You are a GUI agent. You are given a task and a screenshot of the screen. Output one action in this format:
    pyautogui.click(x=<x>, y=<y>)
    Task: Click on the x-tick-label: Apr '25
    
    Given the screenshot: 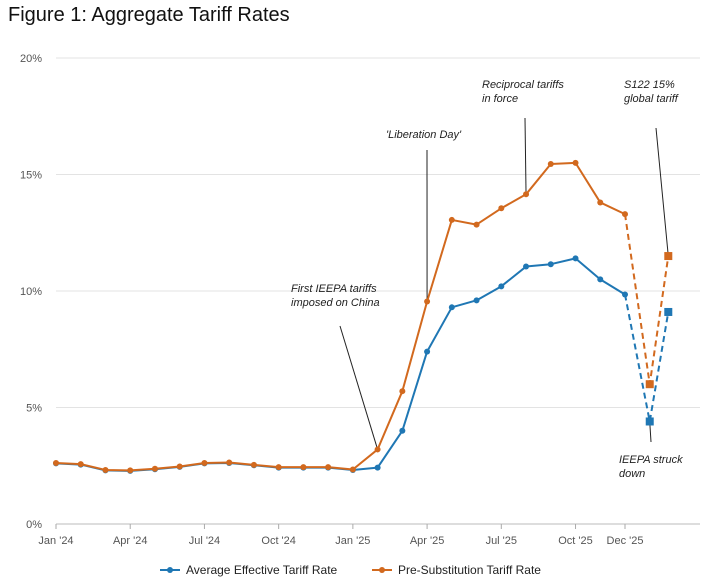 What is the action you would take?
    pyautogui.click(x=427, y=541)
    